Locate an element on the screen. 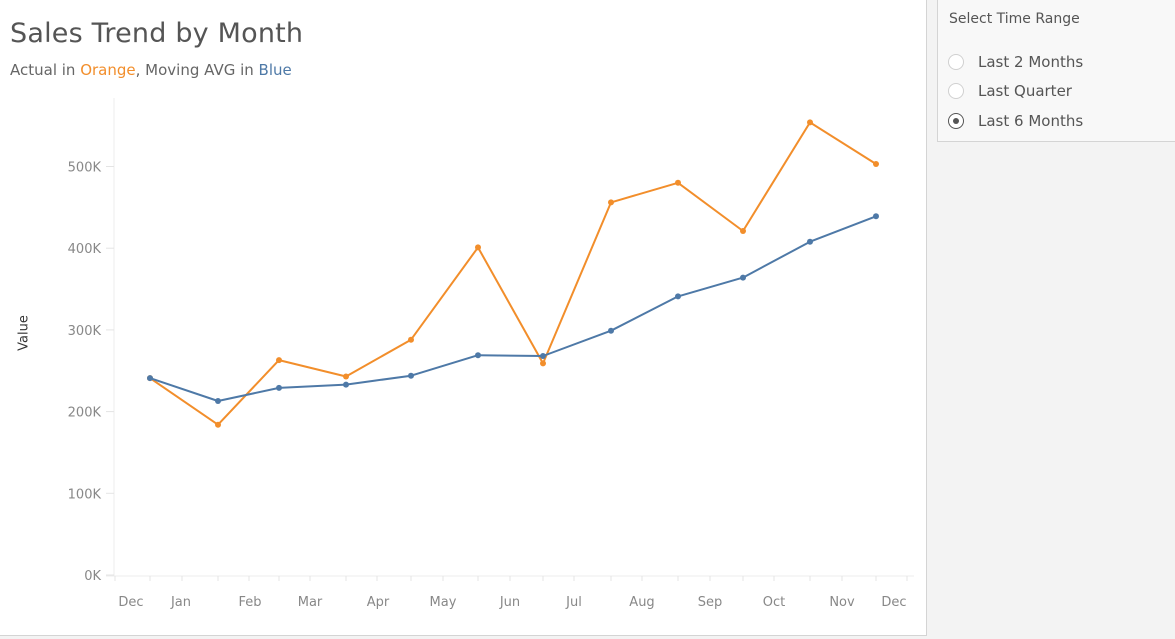 Image resolution: width=1175 pixels, height=639 pixels. x-tick-label: Sep is located at coordinates (710, 602).